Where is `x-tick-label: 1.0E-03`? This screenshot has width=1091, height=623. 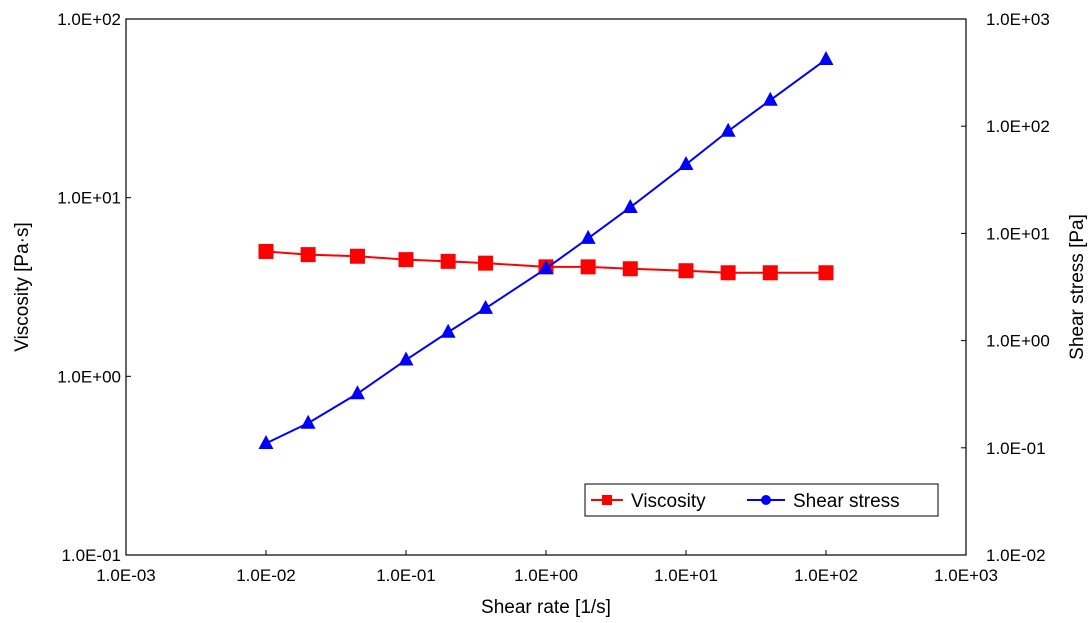
x-tick-label: 1.0E-03 is located at coordinates (126, 575).